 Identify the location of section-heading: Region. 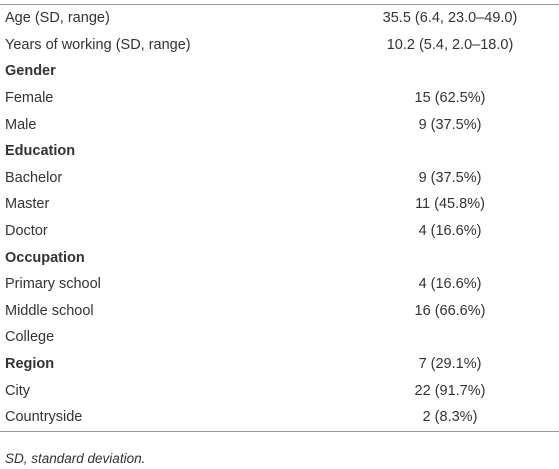
(30, 364).